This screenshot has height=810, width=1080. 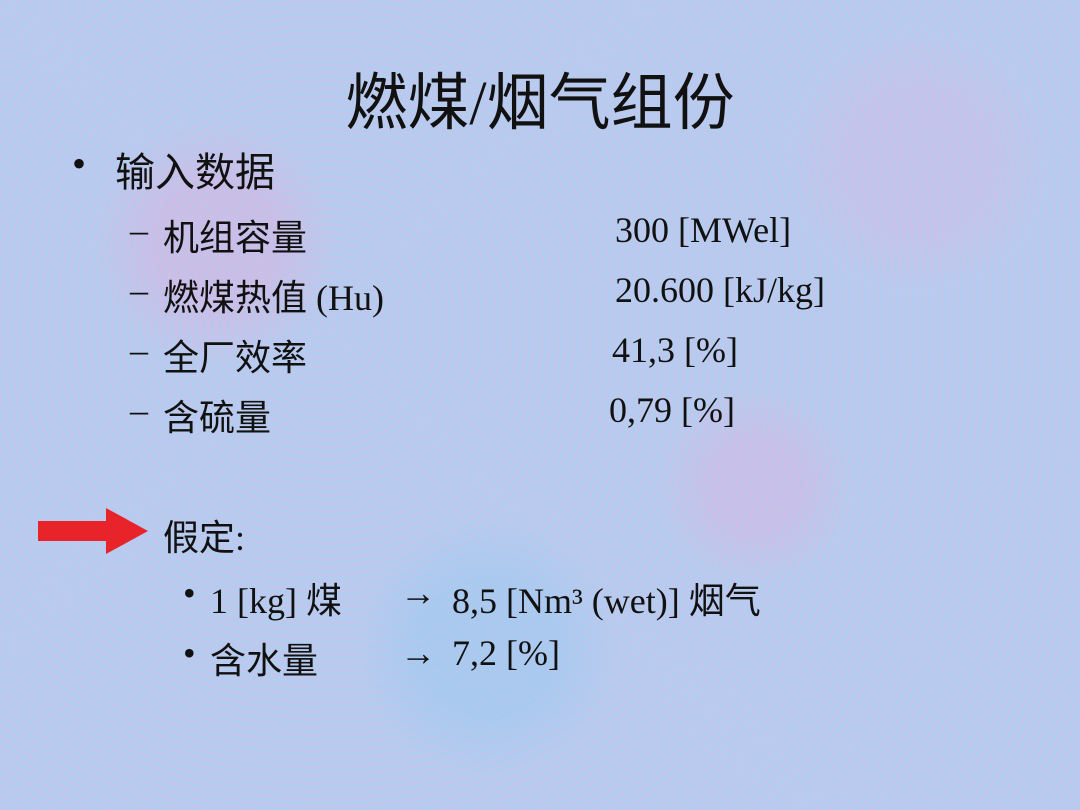 What do you see at coordinates (93, 531) in the screenshot?
I see `red-arrow-icon` at bounding box center [93, 531].